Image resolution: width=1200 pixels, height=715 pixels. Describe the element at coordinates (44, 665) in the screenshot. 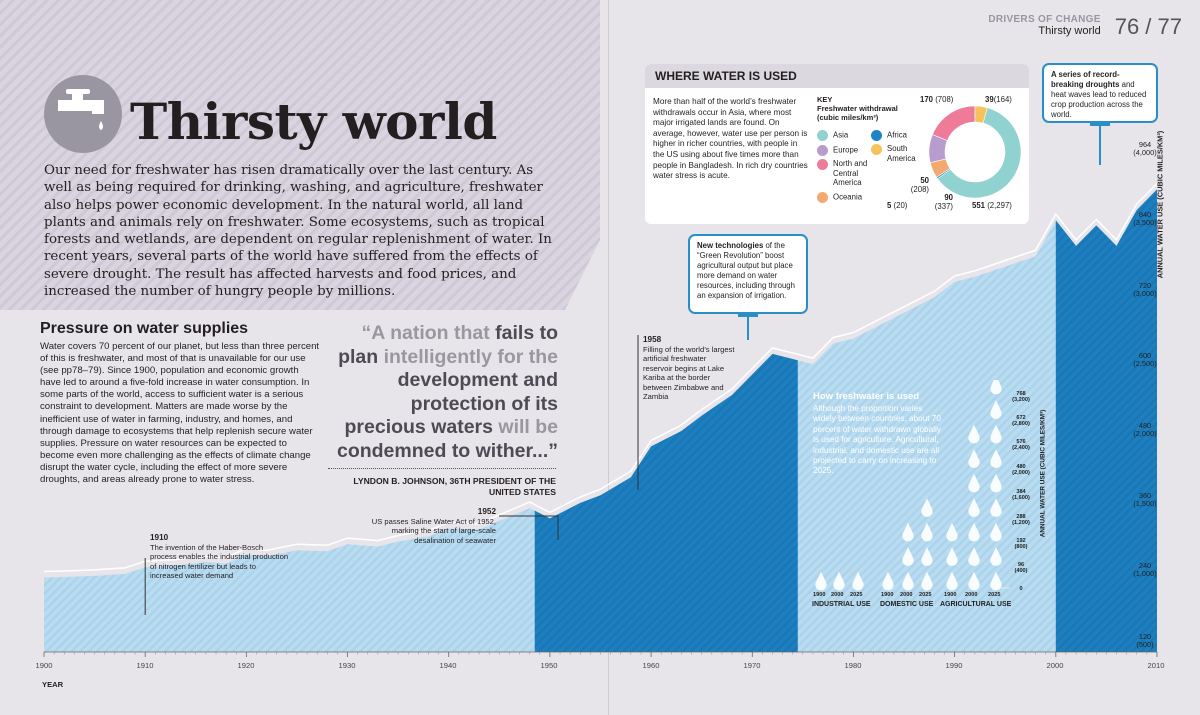

I see `x-tick-label: 1900` at that location.